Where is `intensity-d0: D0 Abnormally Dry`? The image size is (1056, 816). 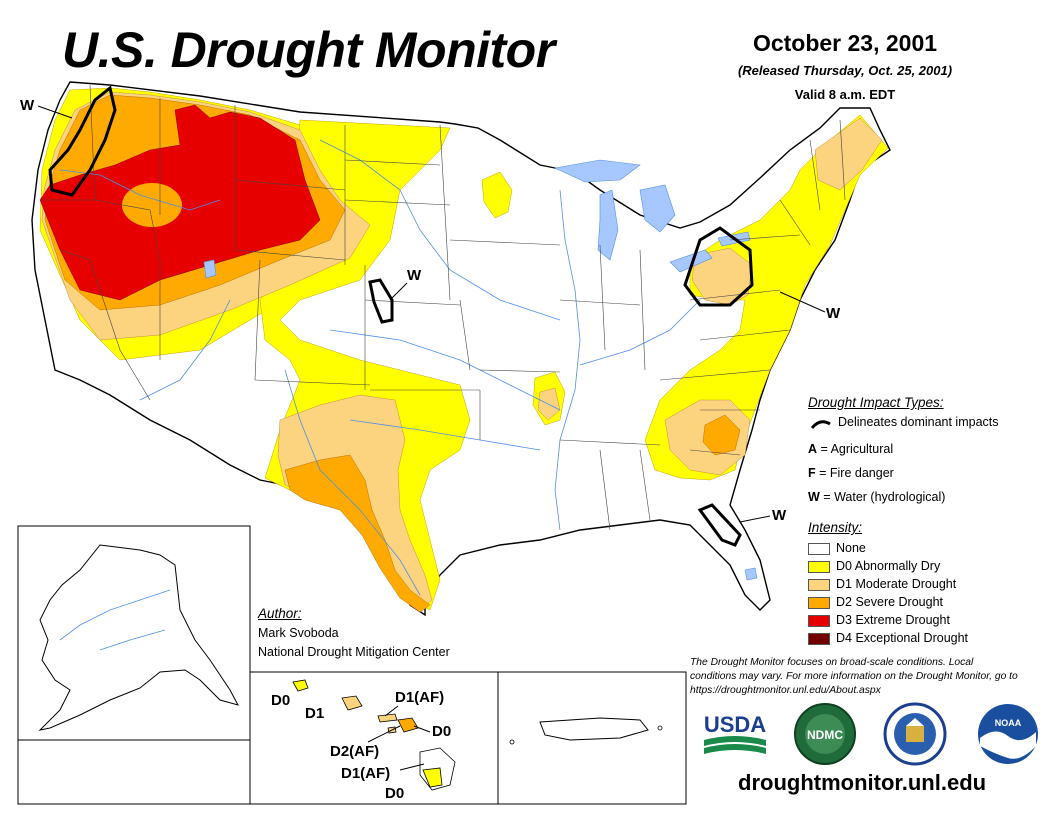 intensity-d0: D0 Abnormally Dry is located at coordinates (874, 566).